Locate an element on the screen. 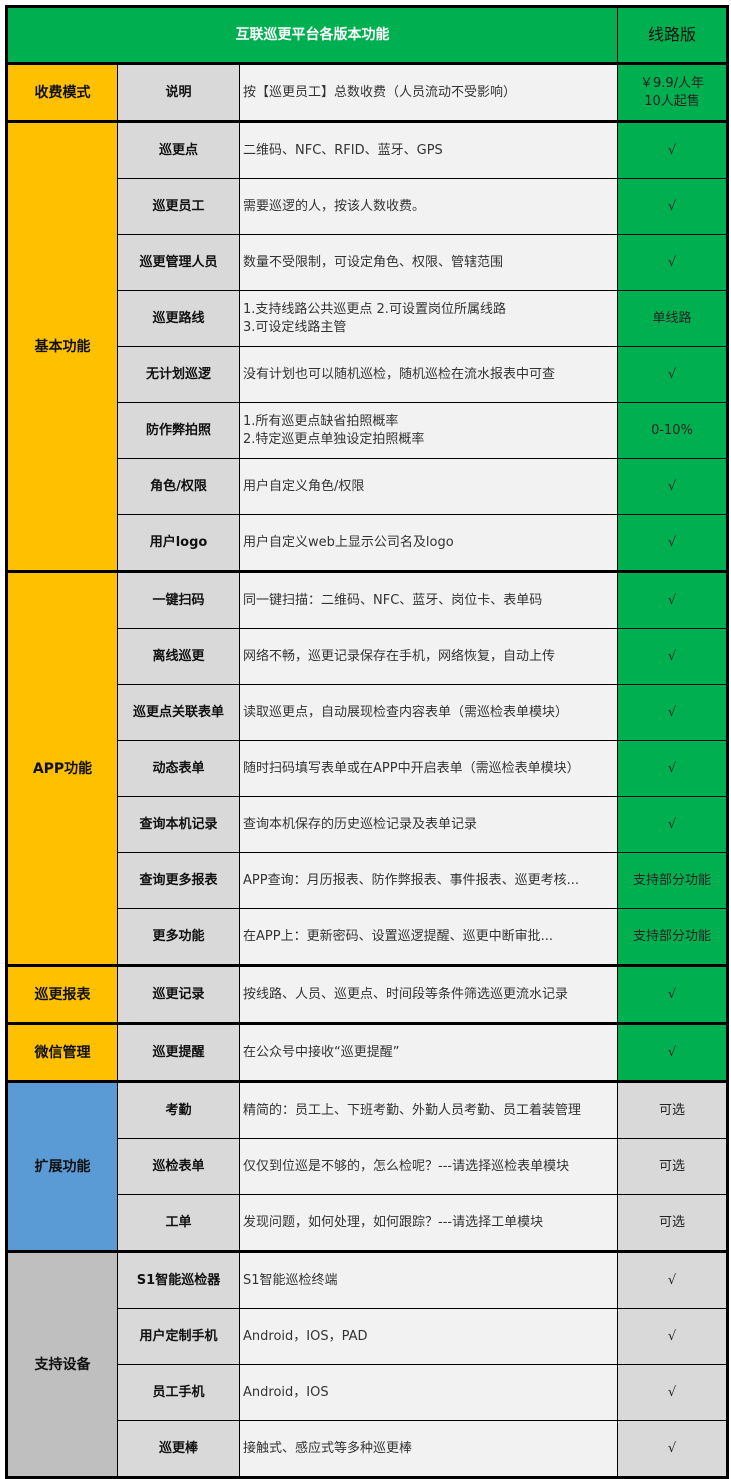  table-row: 无计划巡逻 没有计划也可以随机巡检，随机巡检在流水报表中可查 √ is located at coordinates (367, 374).